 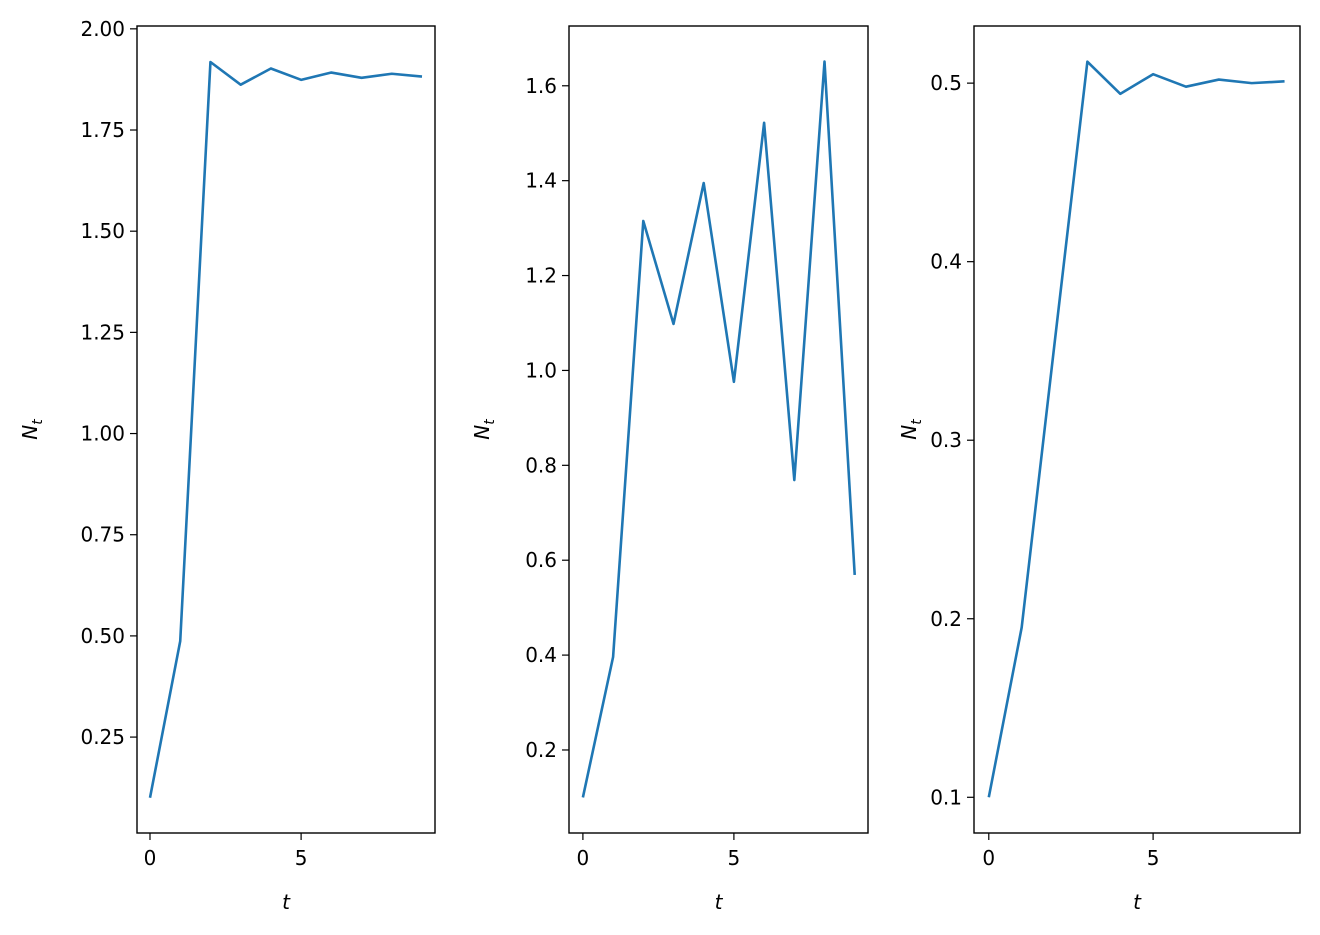 I want to click on y-tick-label: 1.0, so click(x=541, y=370).